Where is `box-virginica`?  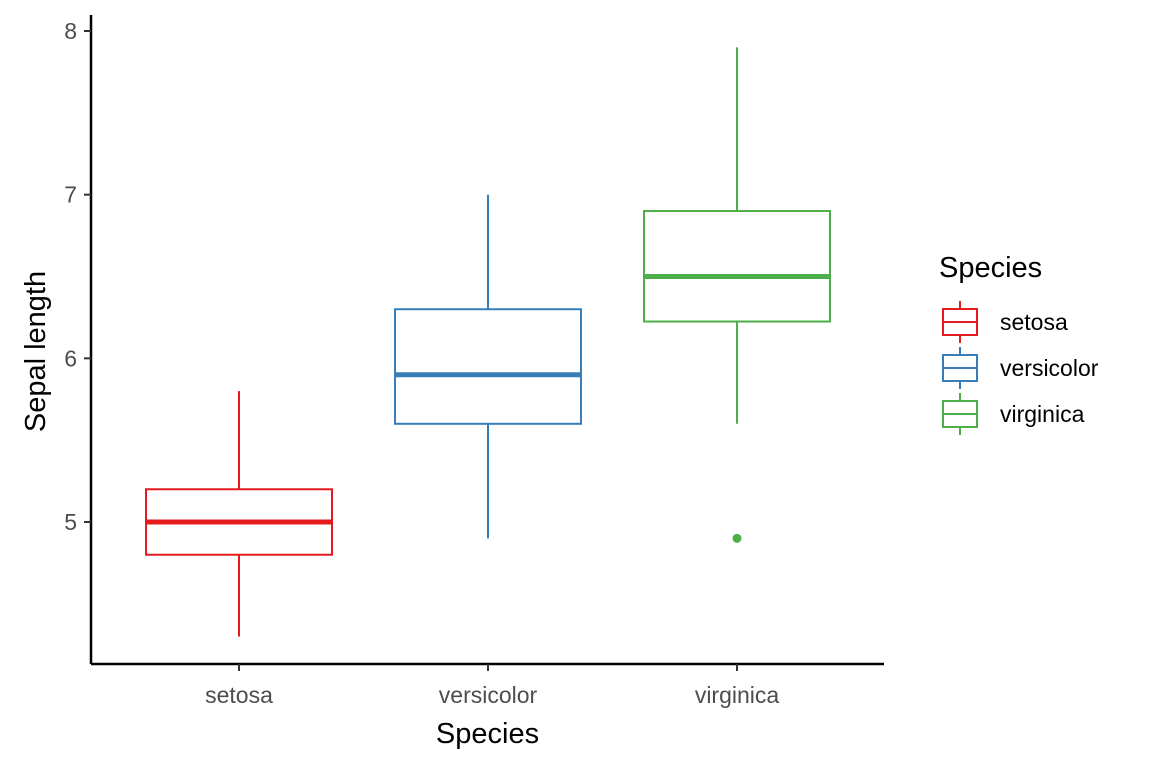
box-virginica is located at coordinates (737, 295).